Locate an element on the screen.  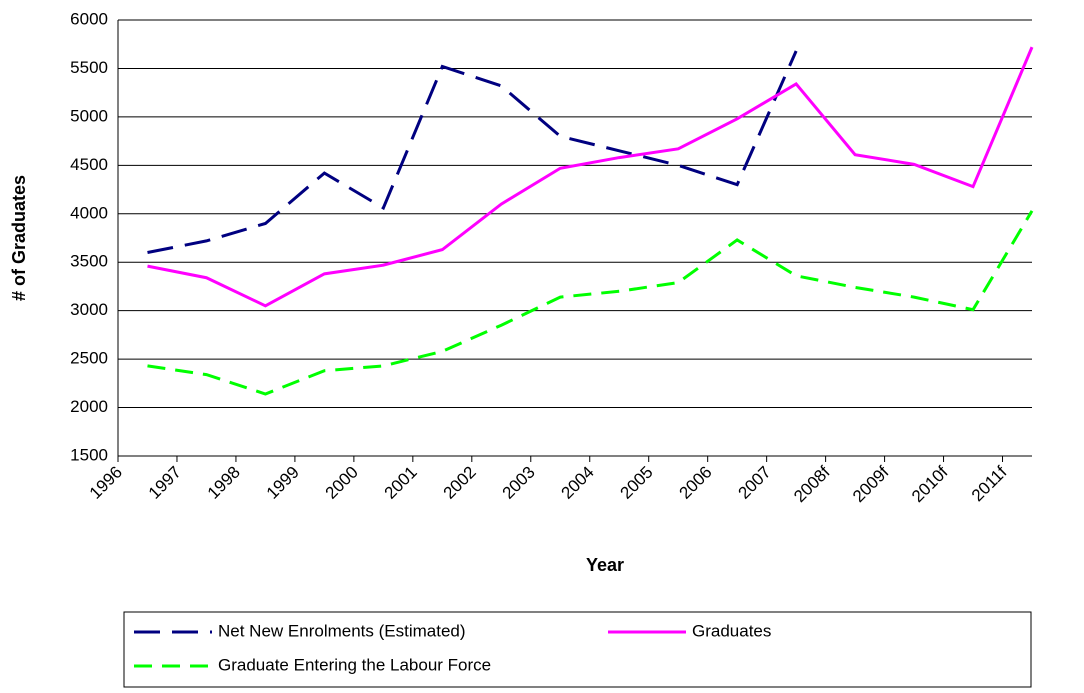
y-tick-label: 3500 is located at coordinates (89, 261).